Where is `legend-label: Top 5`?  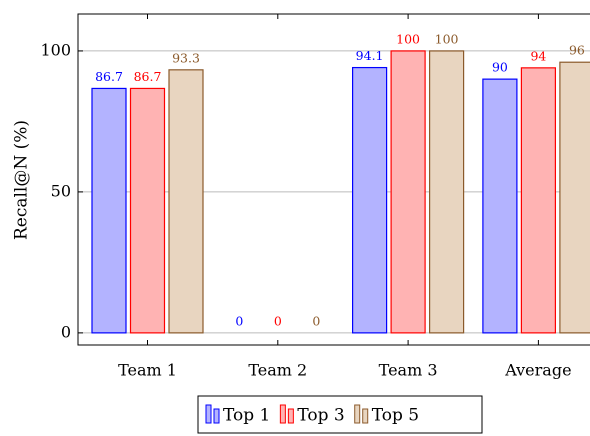 legend-label: Top 5 is located at coordinates (395, 416).